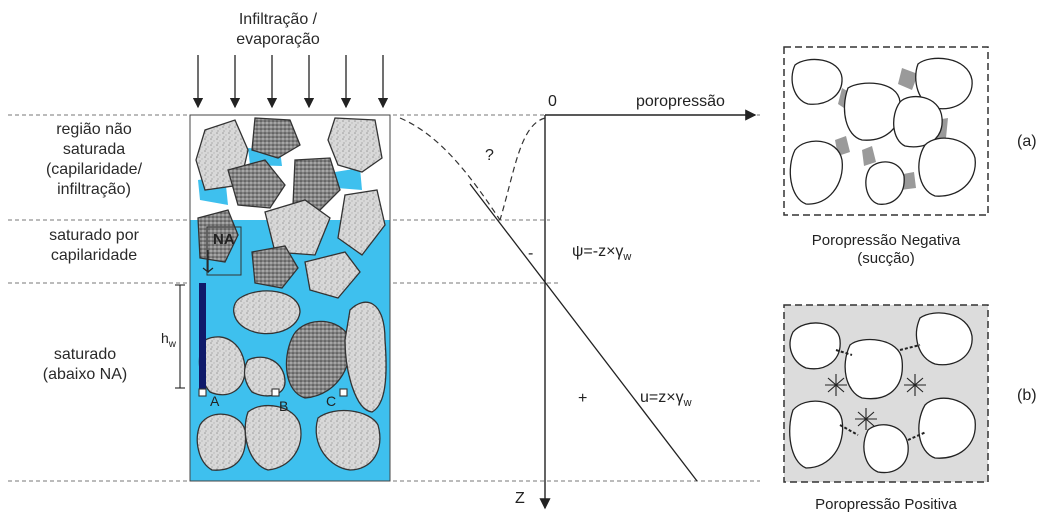  What do you see at coordinates (94, 189) in the screenshot?
I see `unsaturated-line4: infiltração)` at bounding box center [94, 189].